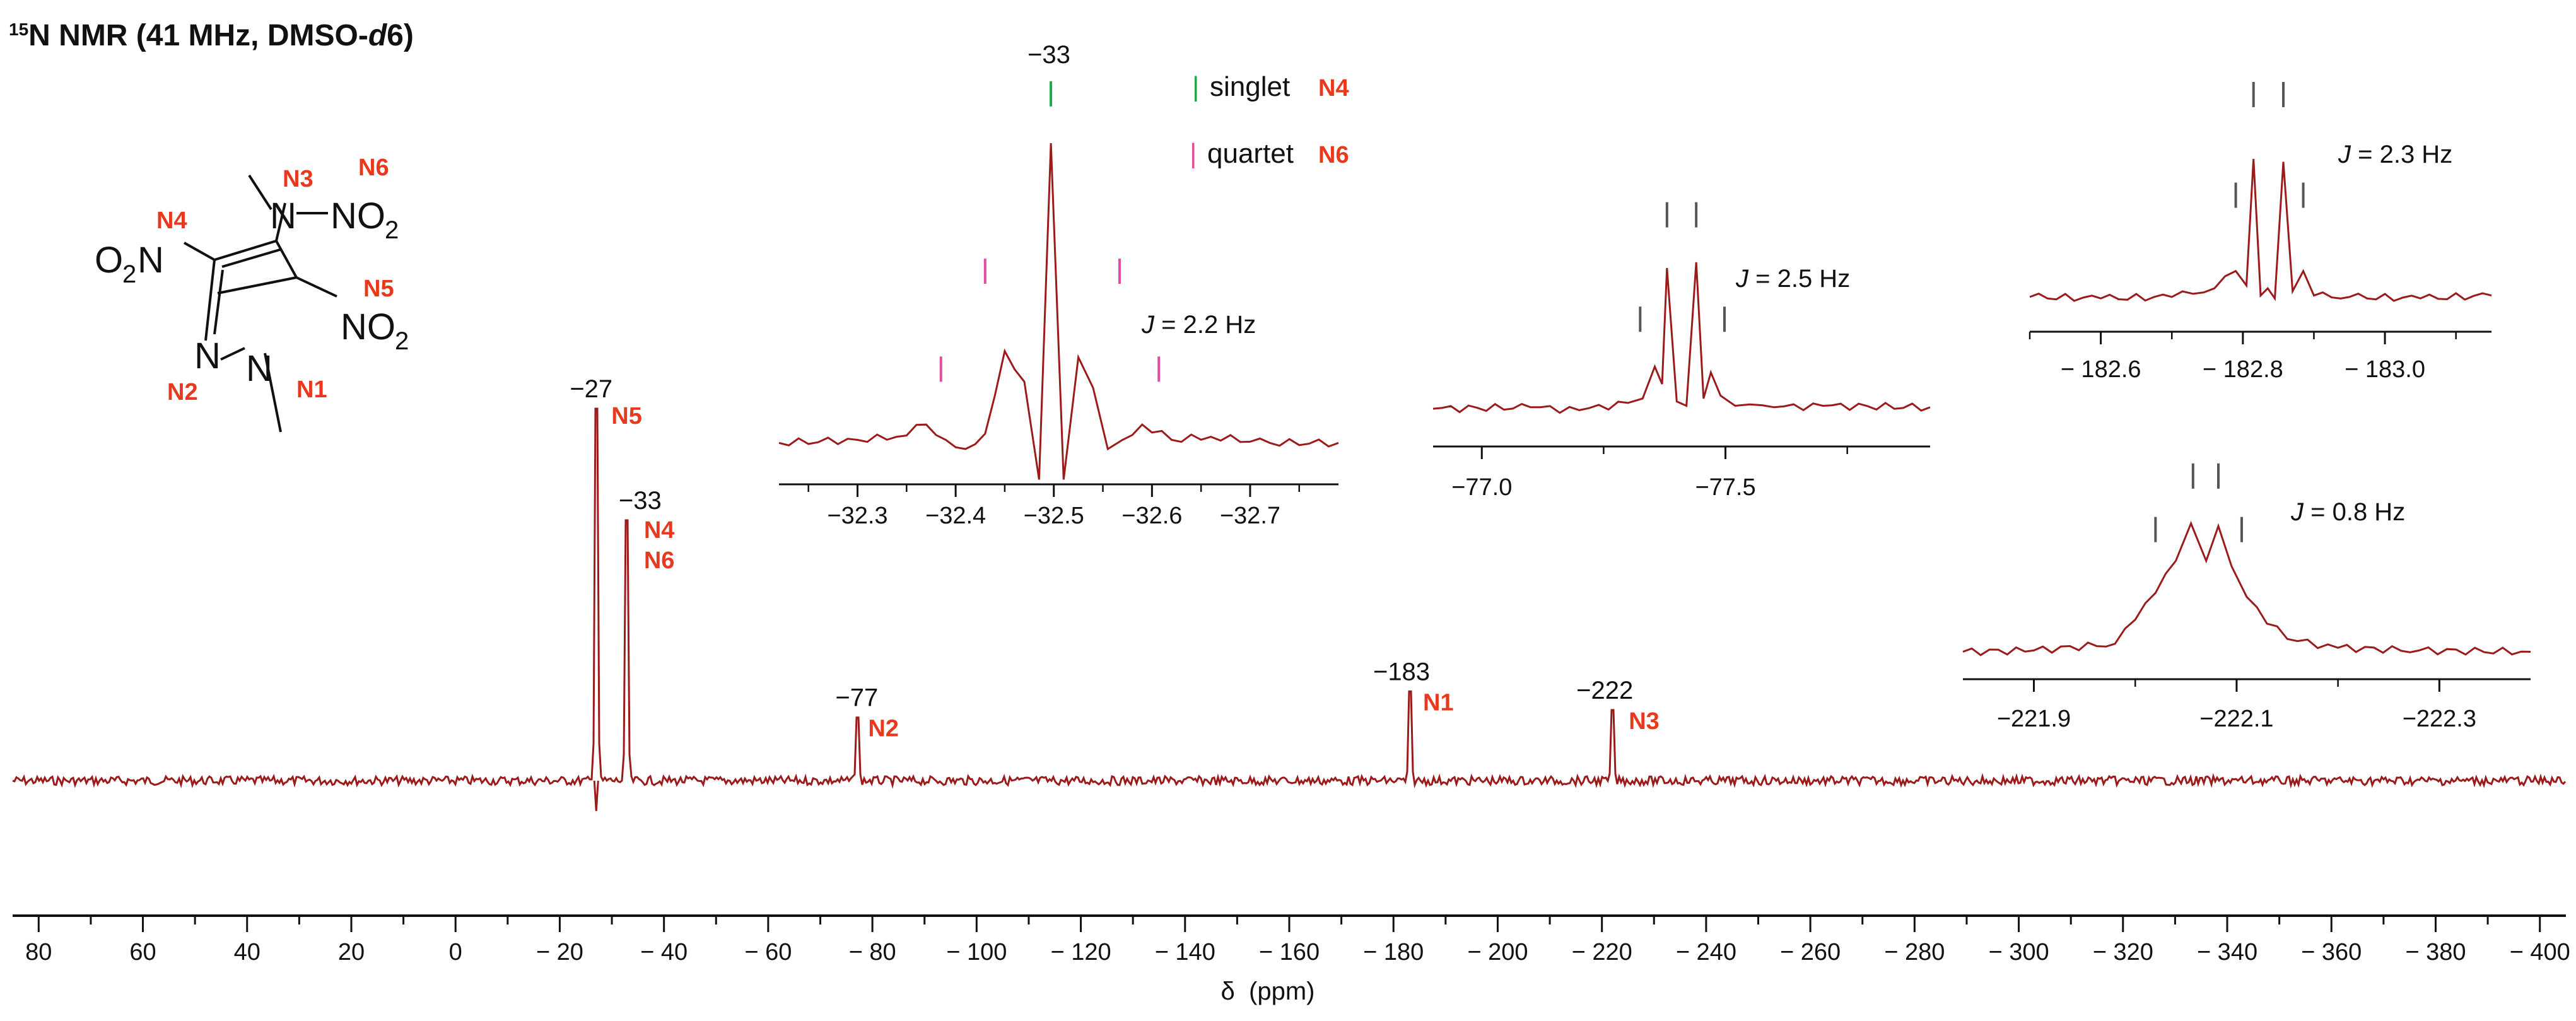 This screenshot has width=2576, height=1021. What do you see at coordinates (659, 560) in the screenshot?
I see `main-peak-assignment: N6` at bounding box center [659, 560].